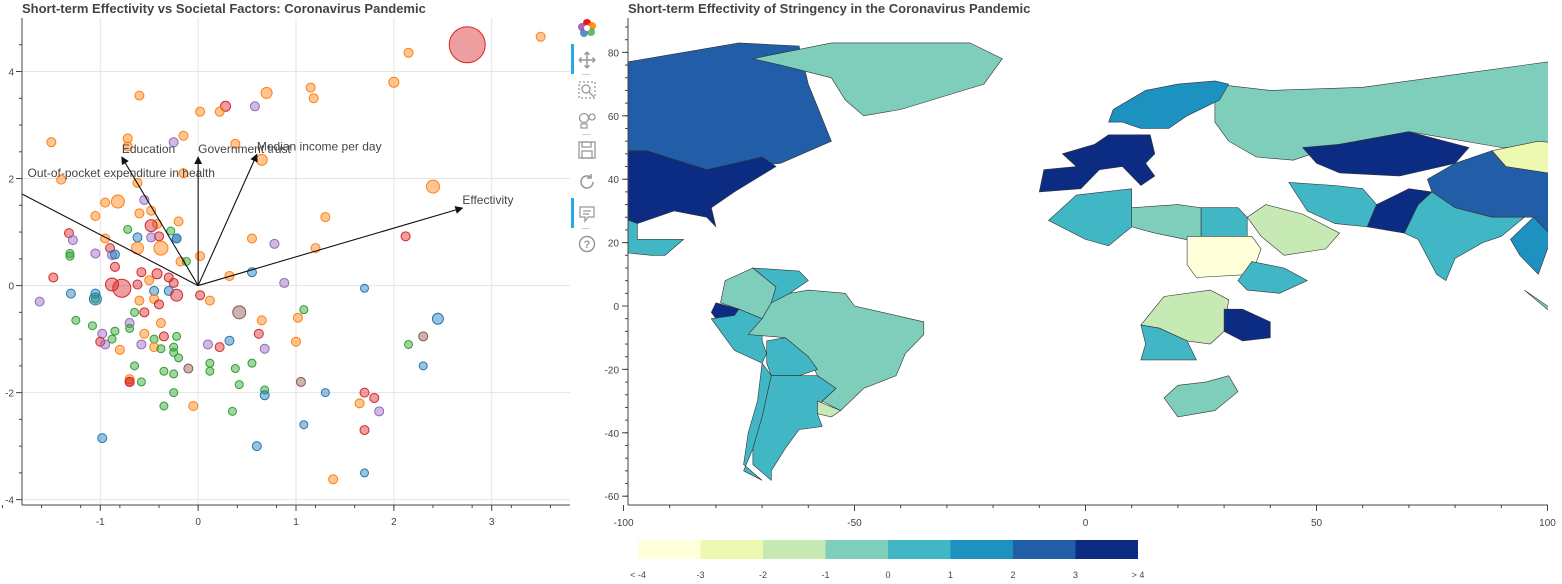 Image resolution: width=1562 pixels, height=584 pixels. I want to click on legend-label: -1, so click(825, 575).